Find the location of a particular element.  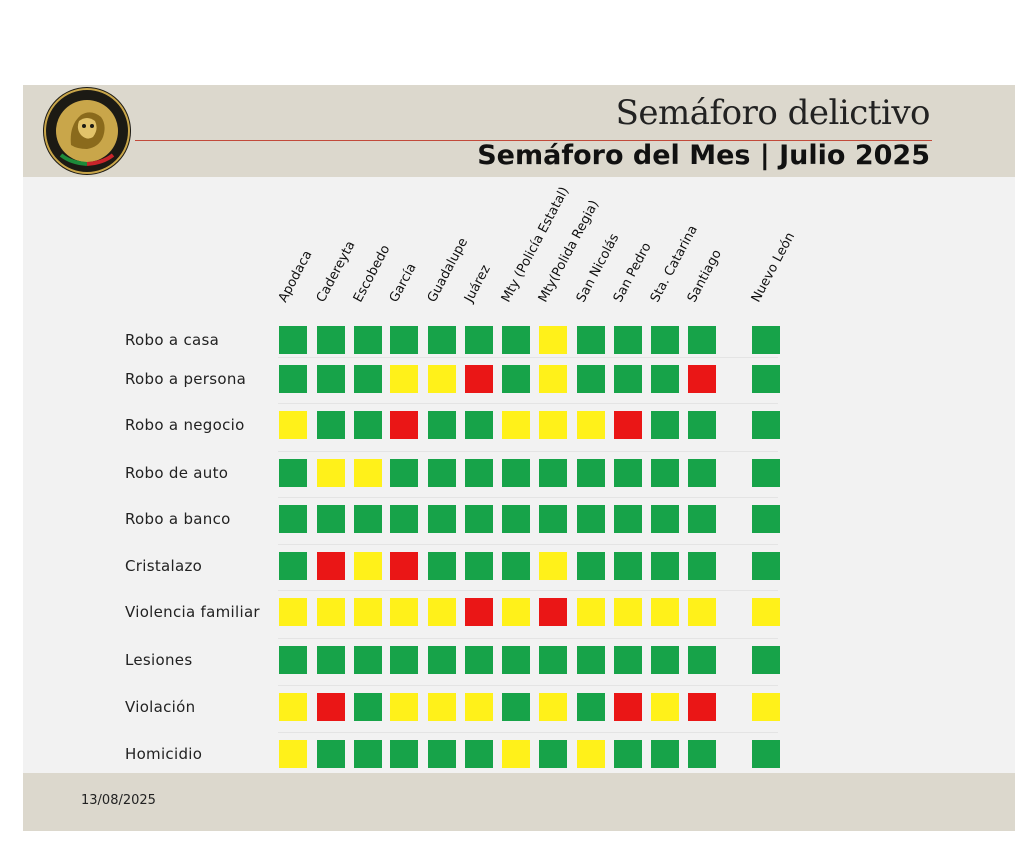

status-cell-robo-a-casa-cadereyta is located at coordinates (331, 340).